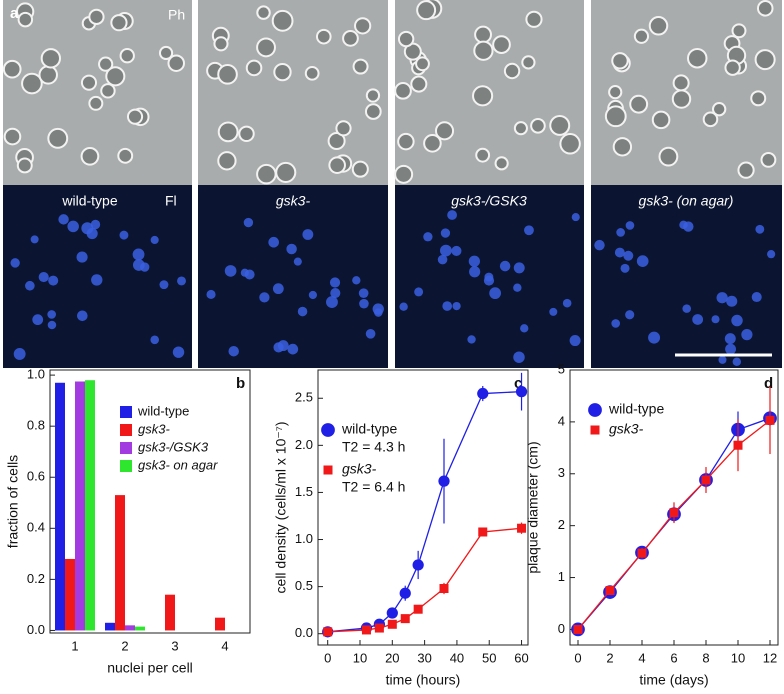 This screenshot has height=694, width=784. Describe the element at coordinates (281, 508) in the screenshot. I see `y-axis-label: cell density (cells/ml x 10⁻⁷)` at that location.